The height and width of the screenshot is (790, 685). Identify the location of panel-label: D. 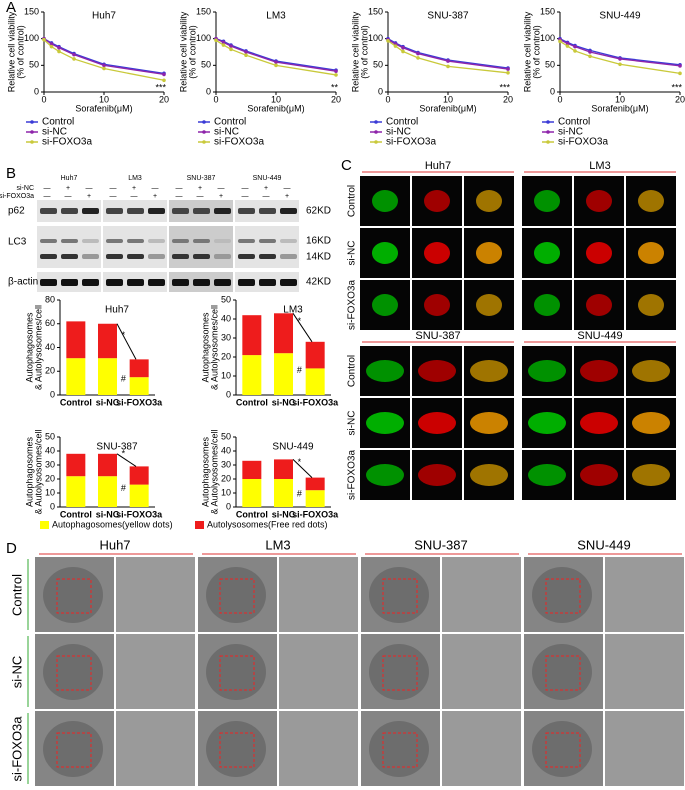
(11, 548).